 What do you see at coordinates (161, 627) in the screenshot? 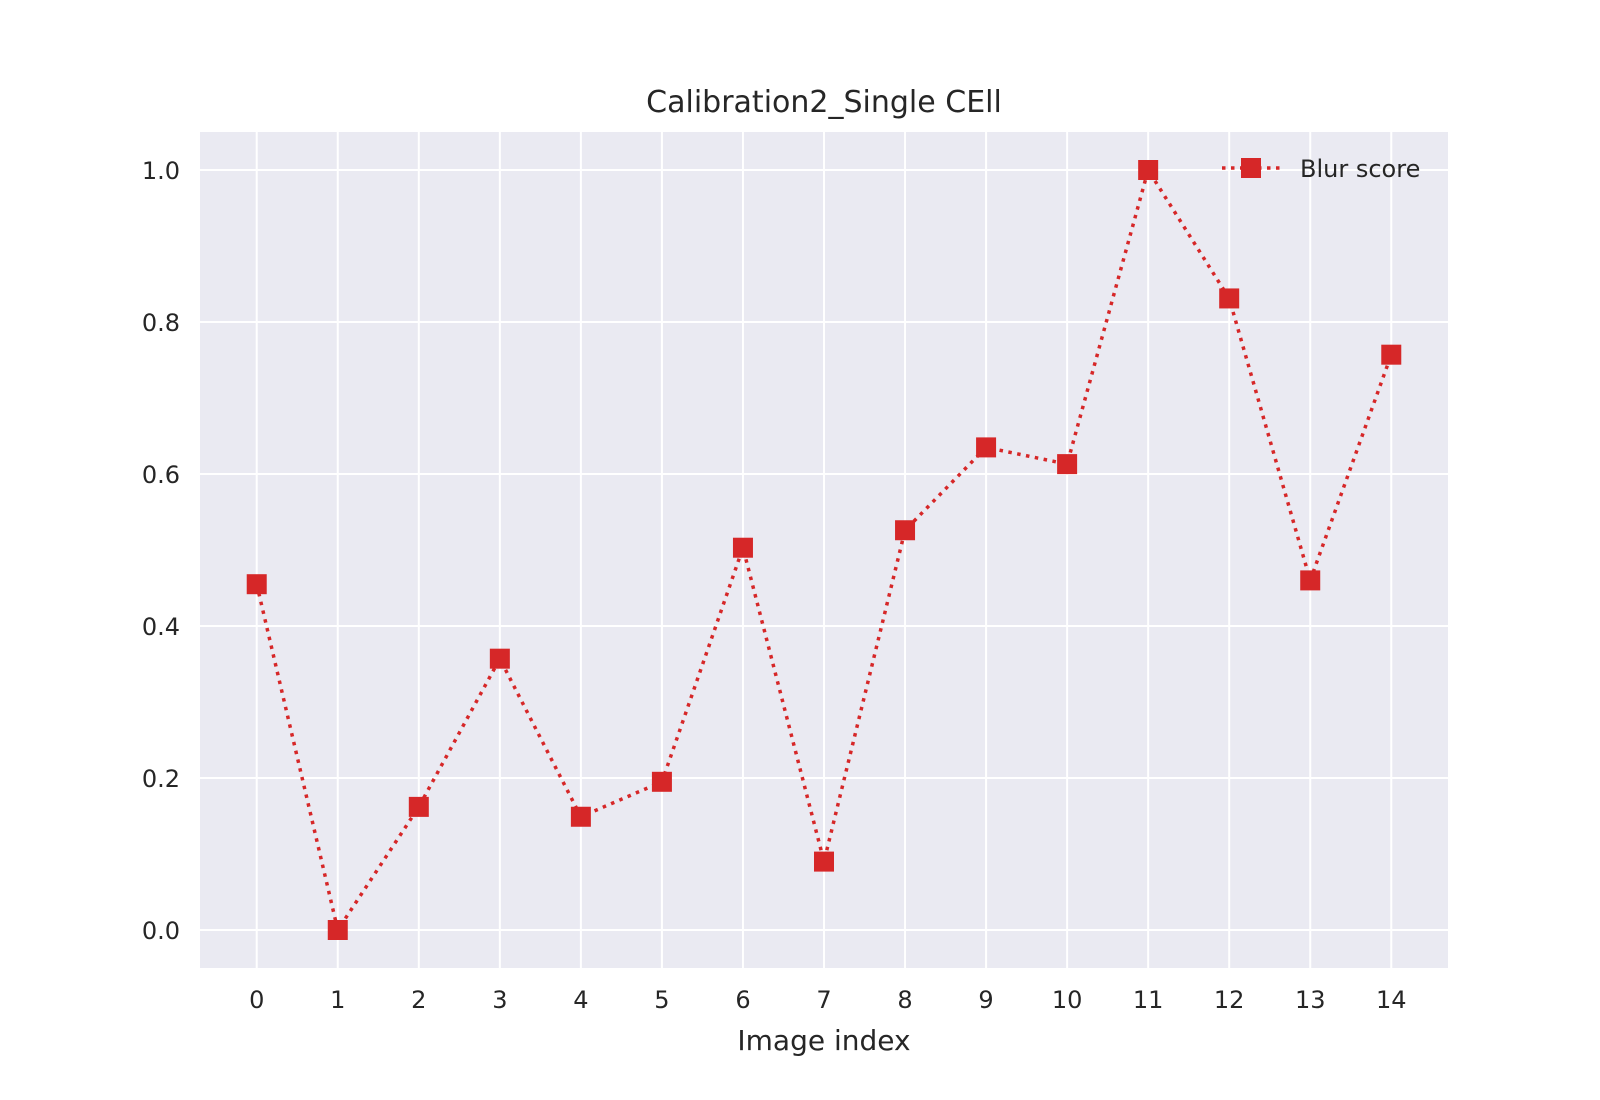
I see `y-tick-label: 0.4` at bounding box center [161, 627].